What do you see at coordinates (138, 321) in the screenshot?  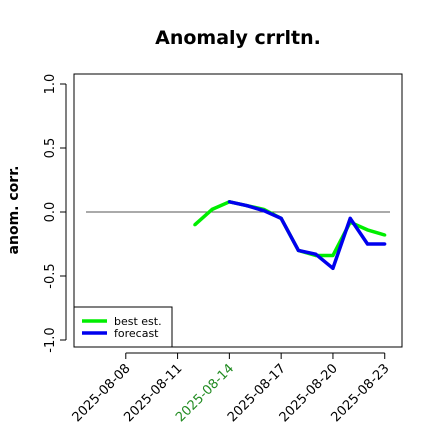 I see `legend-label-best-est: best est.` at bounding box center [138, 321].